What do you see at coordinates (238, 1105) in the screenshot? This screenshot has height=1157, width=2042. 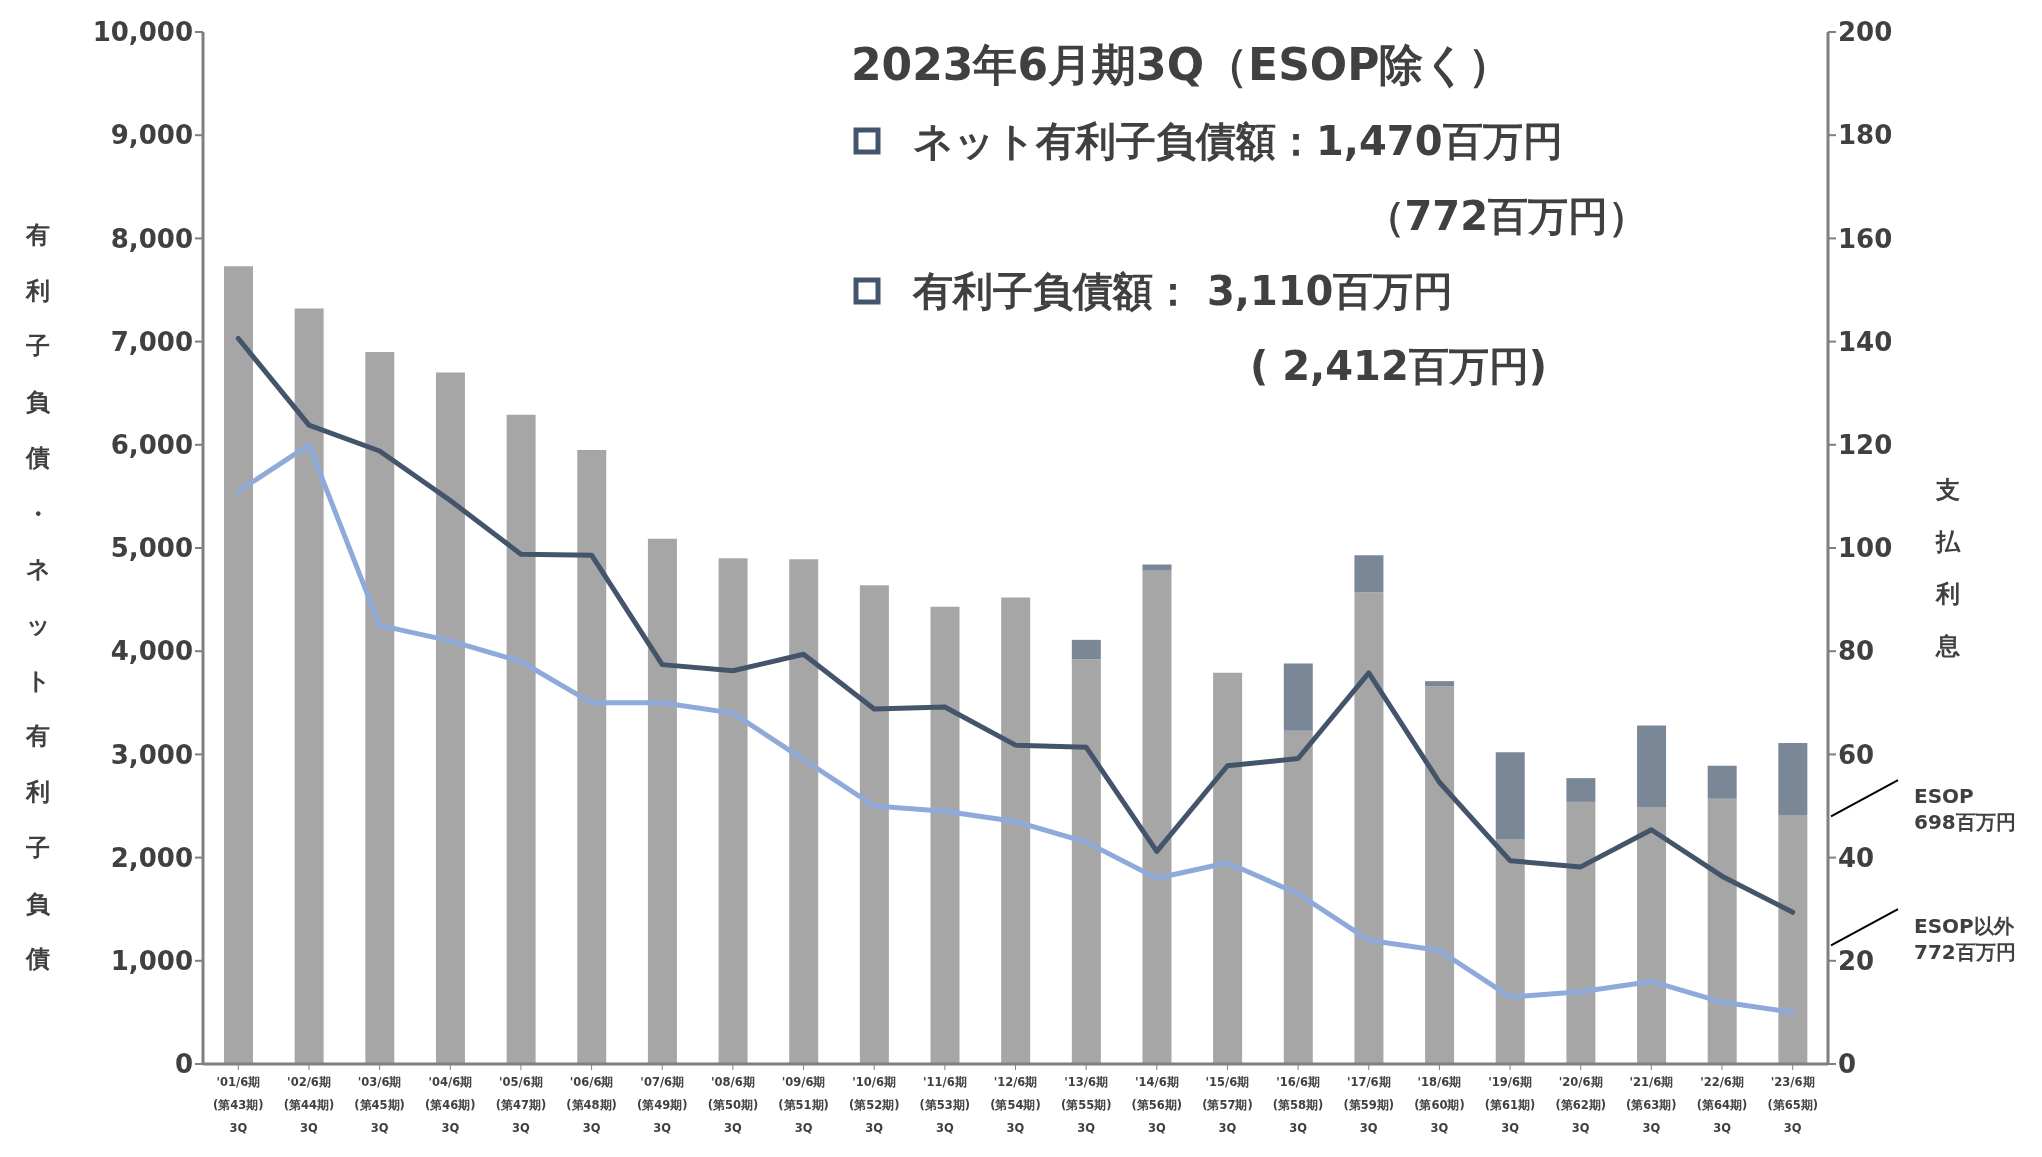 I see `x-tick-label: '01/6期 (第43期) 3Q` at bounding box center [238, 1105].